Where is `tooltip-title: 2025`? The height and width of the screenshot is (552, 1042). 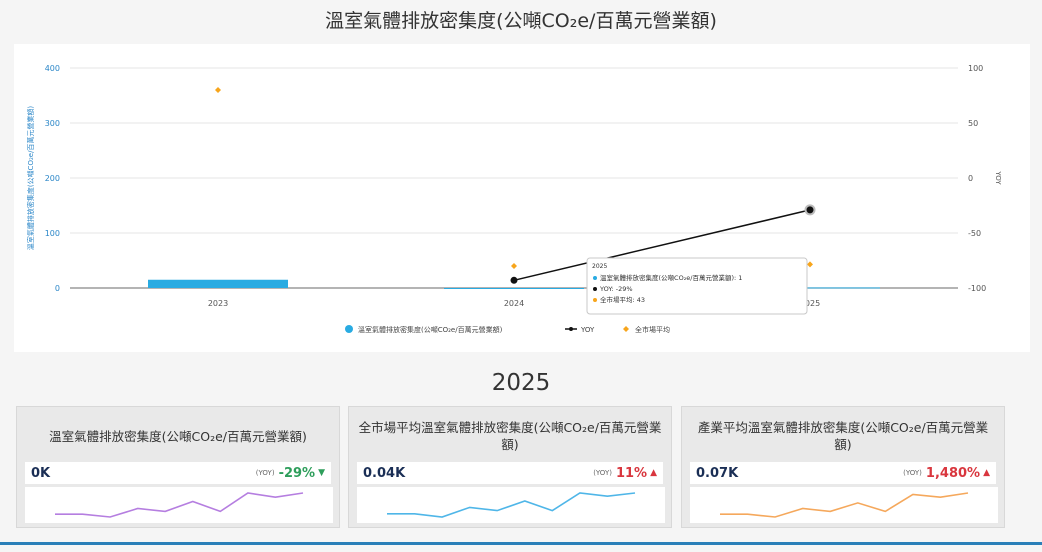
tooltip-title: 2025 is located at coordinates (599, 266).